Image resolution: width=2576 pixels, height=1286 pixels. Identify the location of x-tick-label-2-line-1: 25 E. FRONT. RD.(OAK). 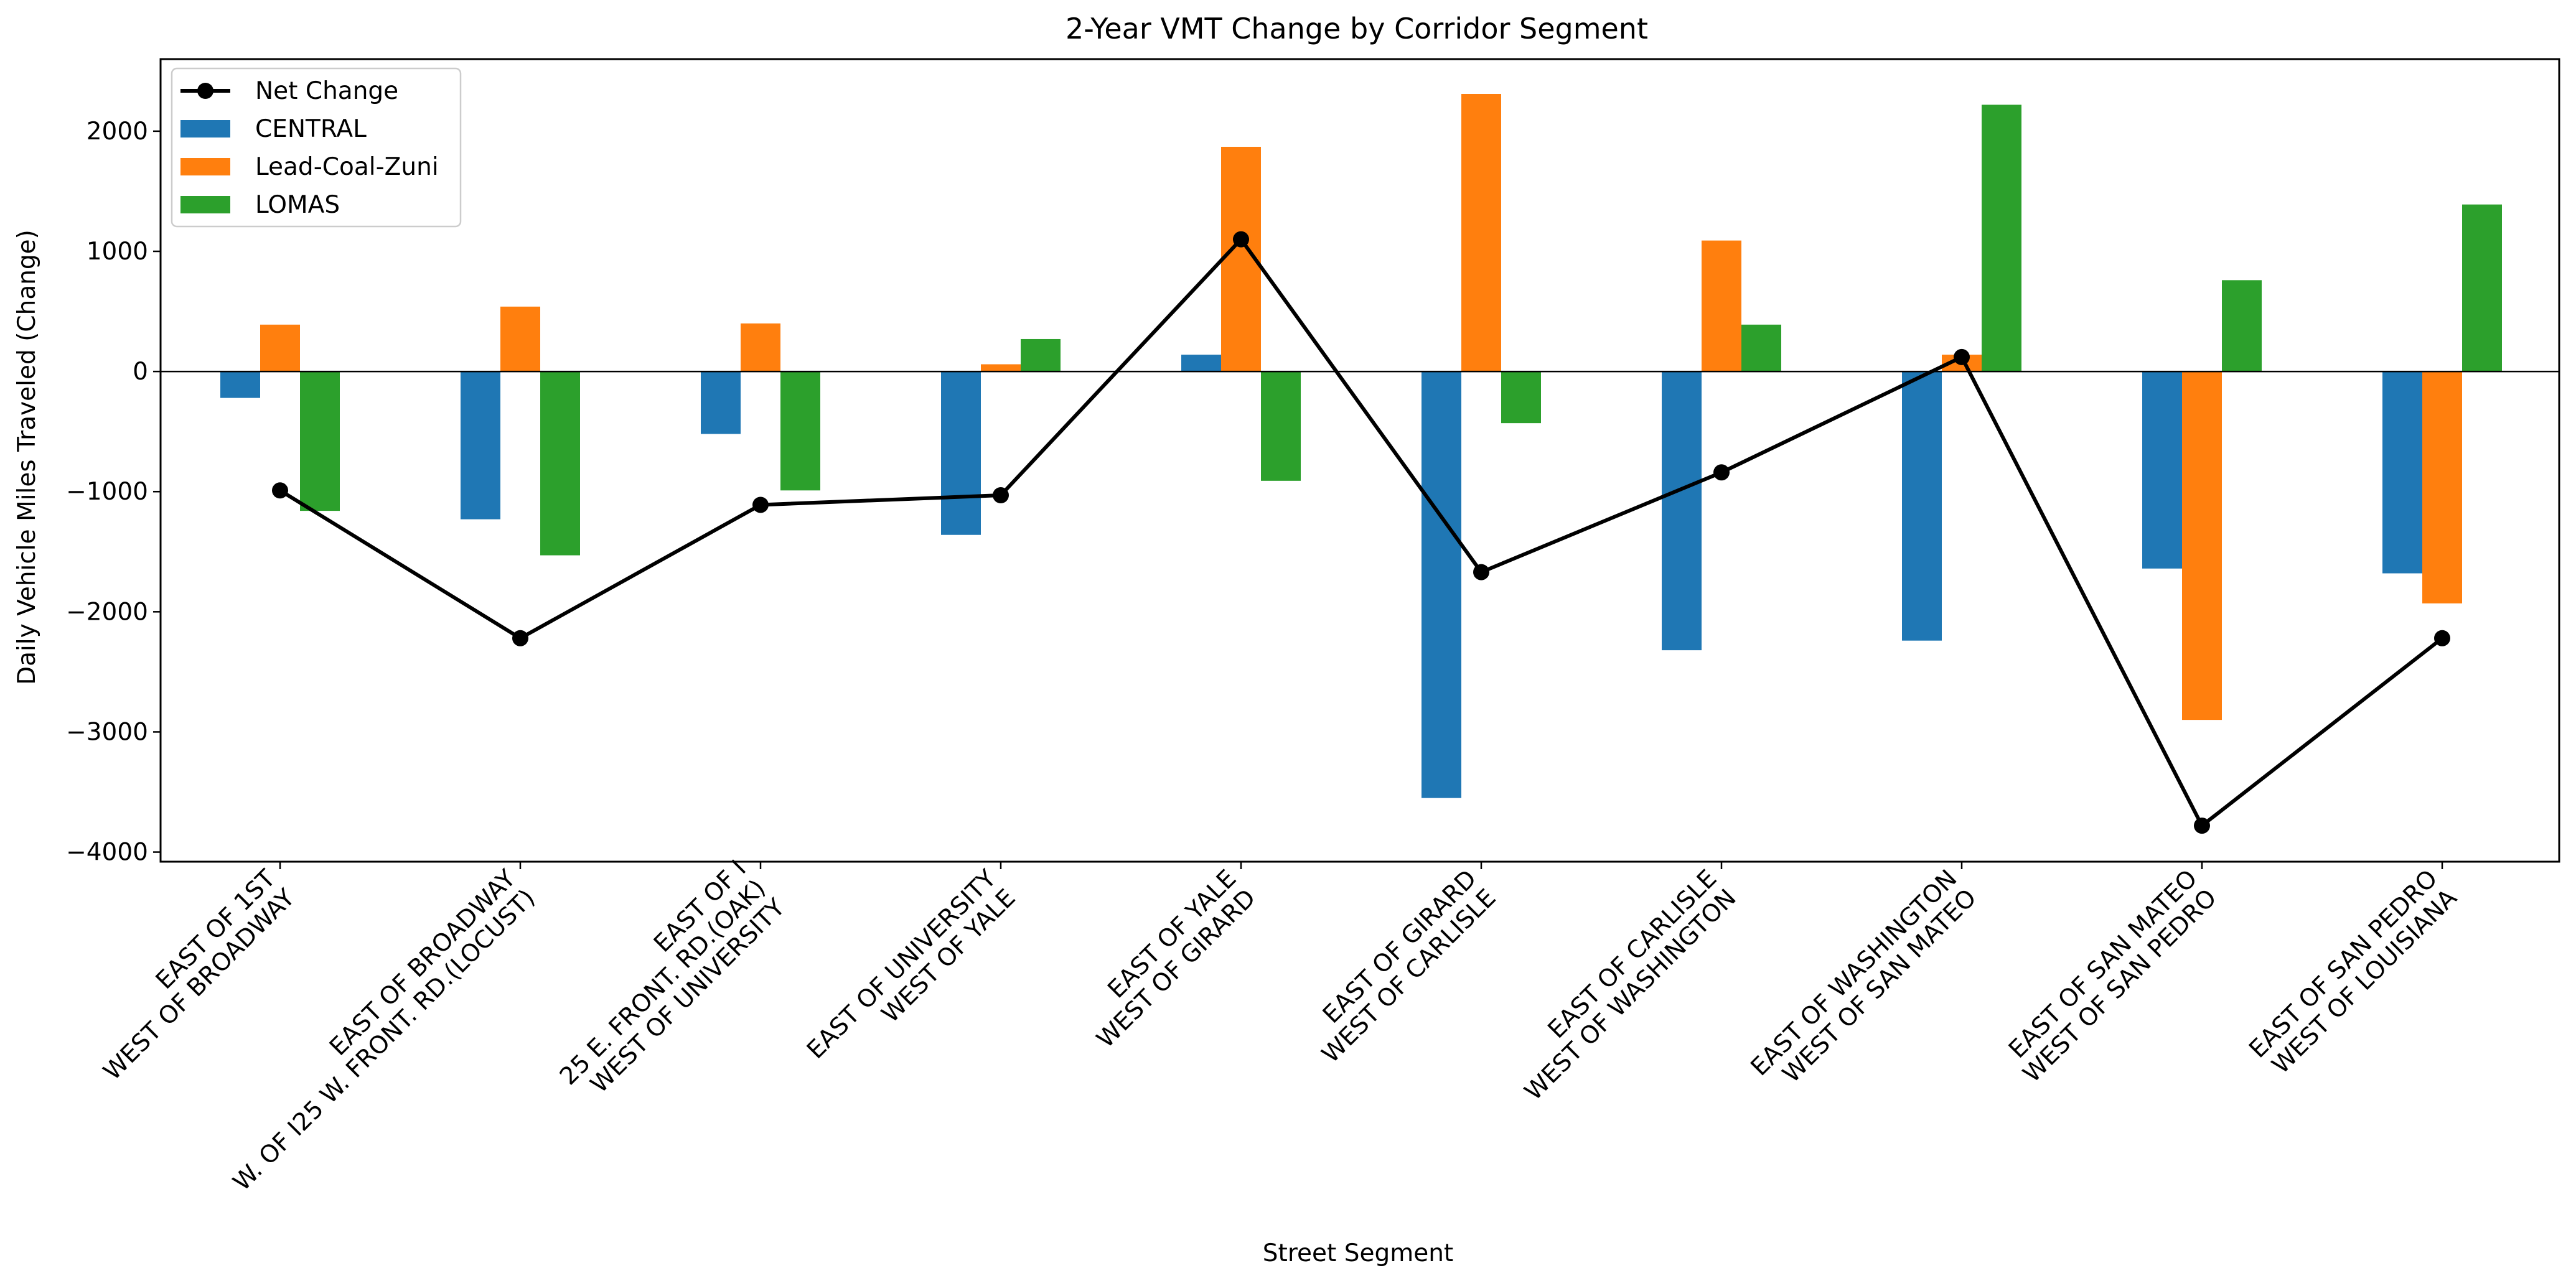
(663, 982).